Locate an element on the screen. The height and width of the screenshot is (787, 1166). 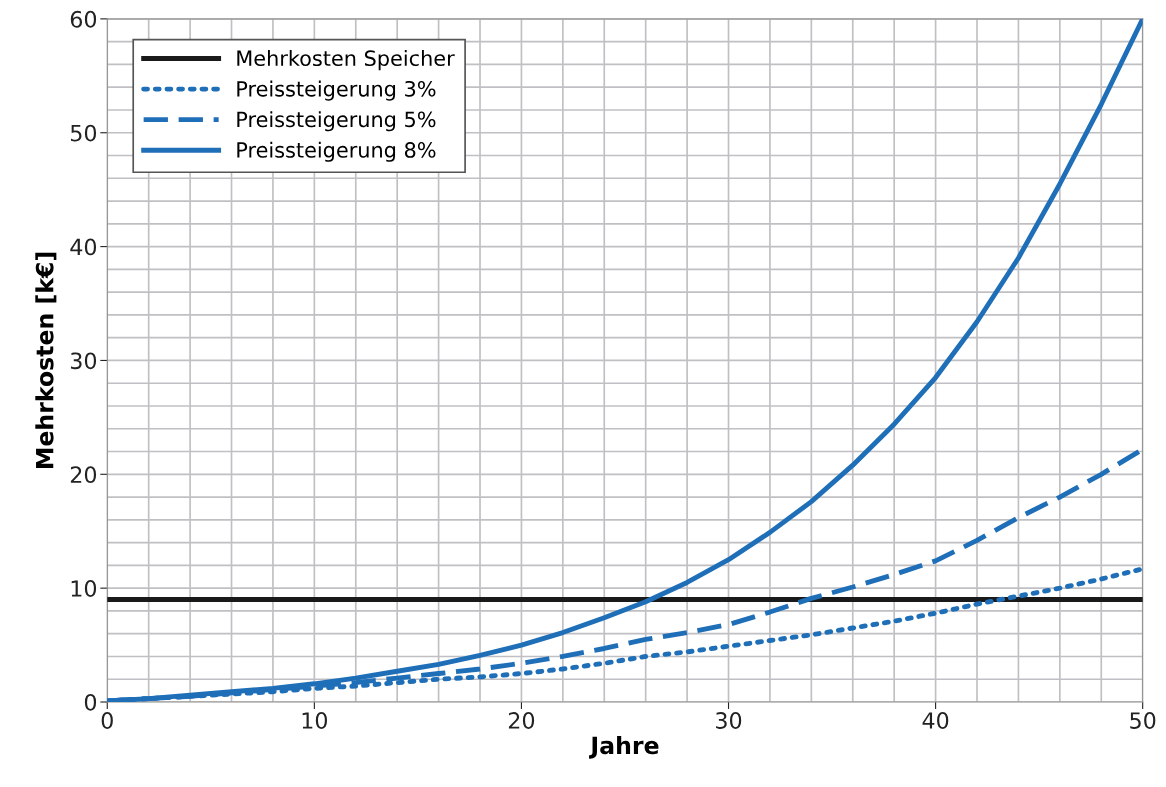
legend-label: Preissteigerung 8% is located at coordinates (336, 151).